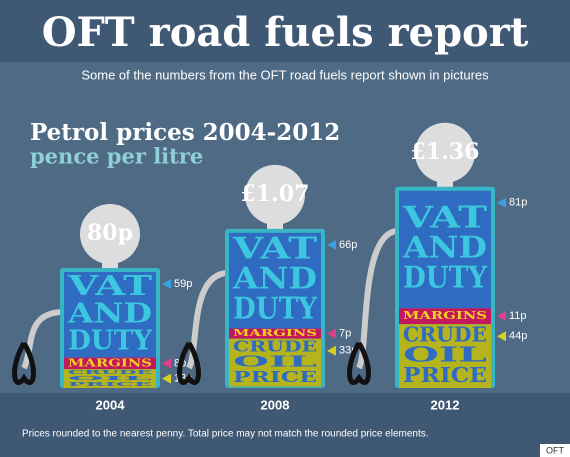  What do you see at coordinates (116, 156) in the screenshot?
I see `unit-label: pence per litre` at bounding box center [116, 156].